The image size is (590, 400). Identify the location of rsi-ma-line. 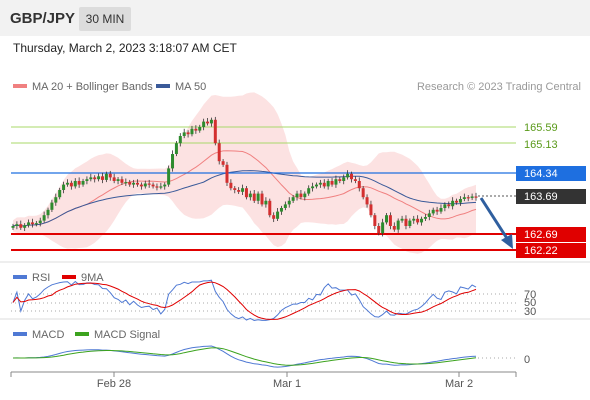
(244, 300).